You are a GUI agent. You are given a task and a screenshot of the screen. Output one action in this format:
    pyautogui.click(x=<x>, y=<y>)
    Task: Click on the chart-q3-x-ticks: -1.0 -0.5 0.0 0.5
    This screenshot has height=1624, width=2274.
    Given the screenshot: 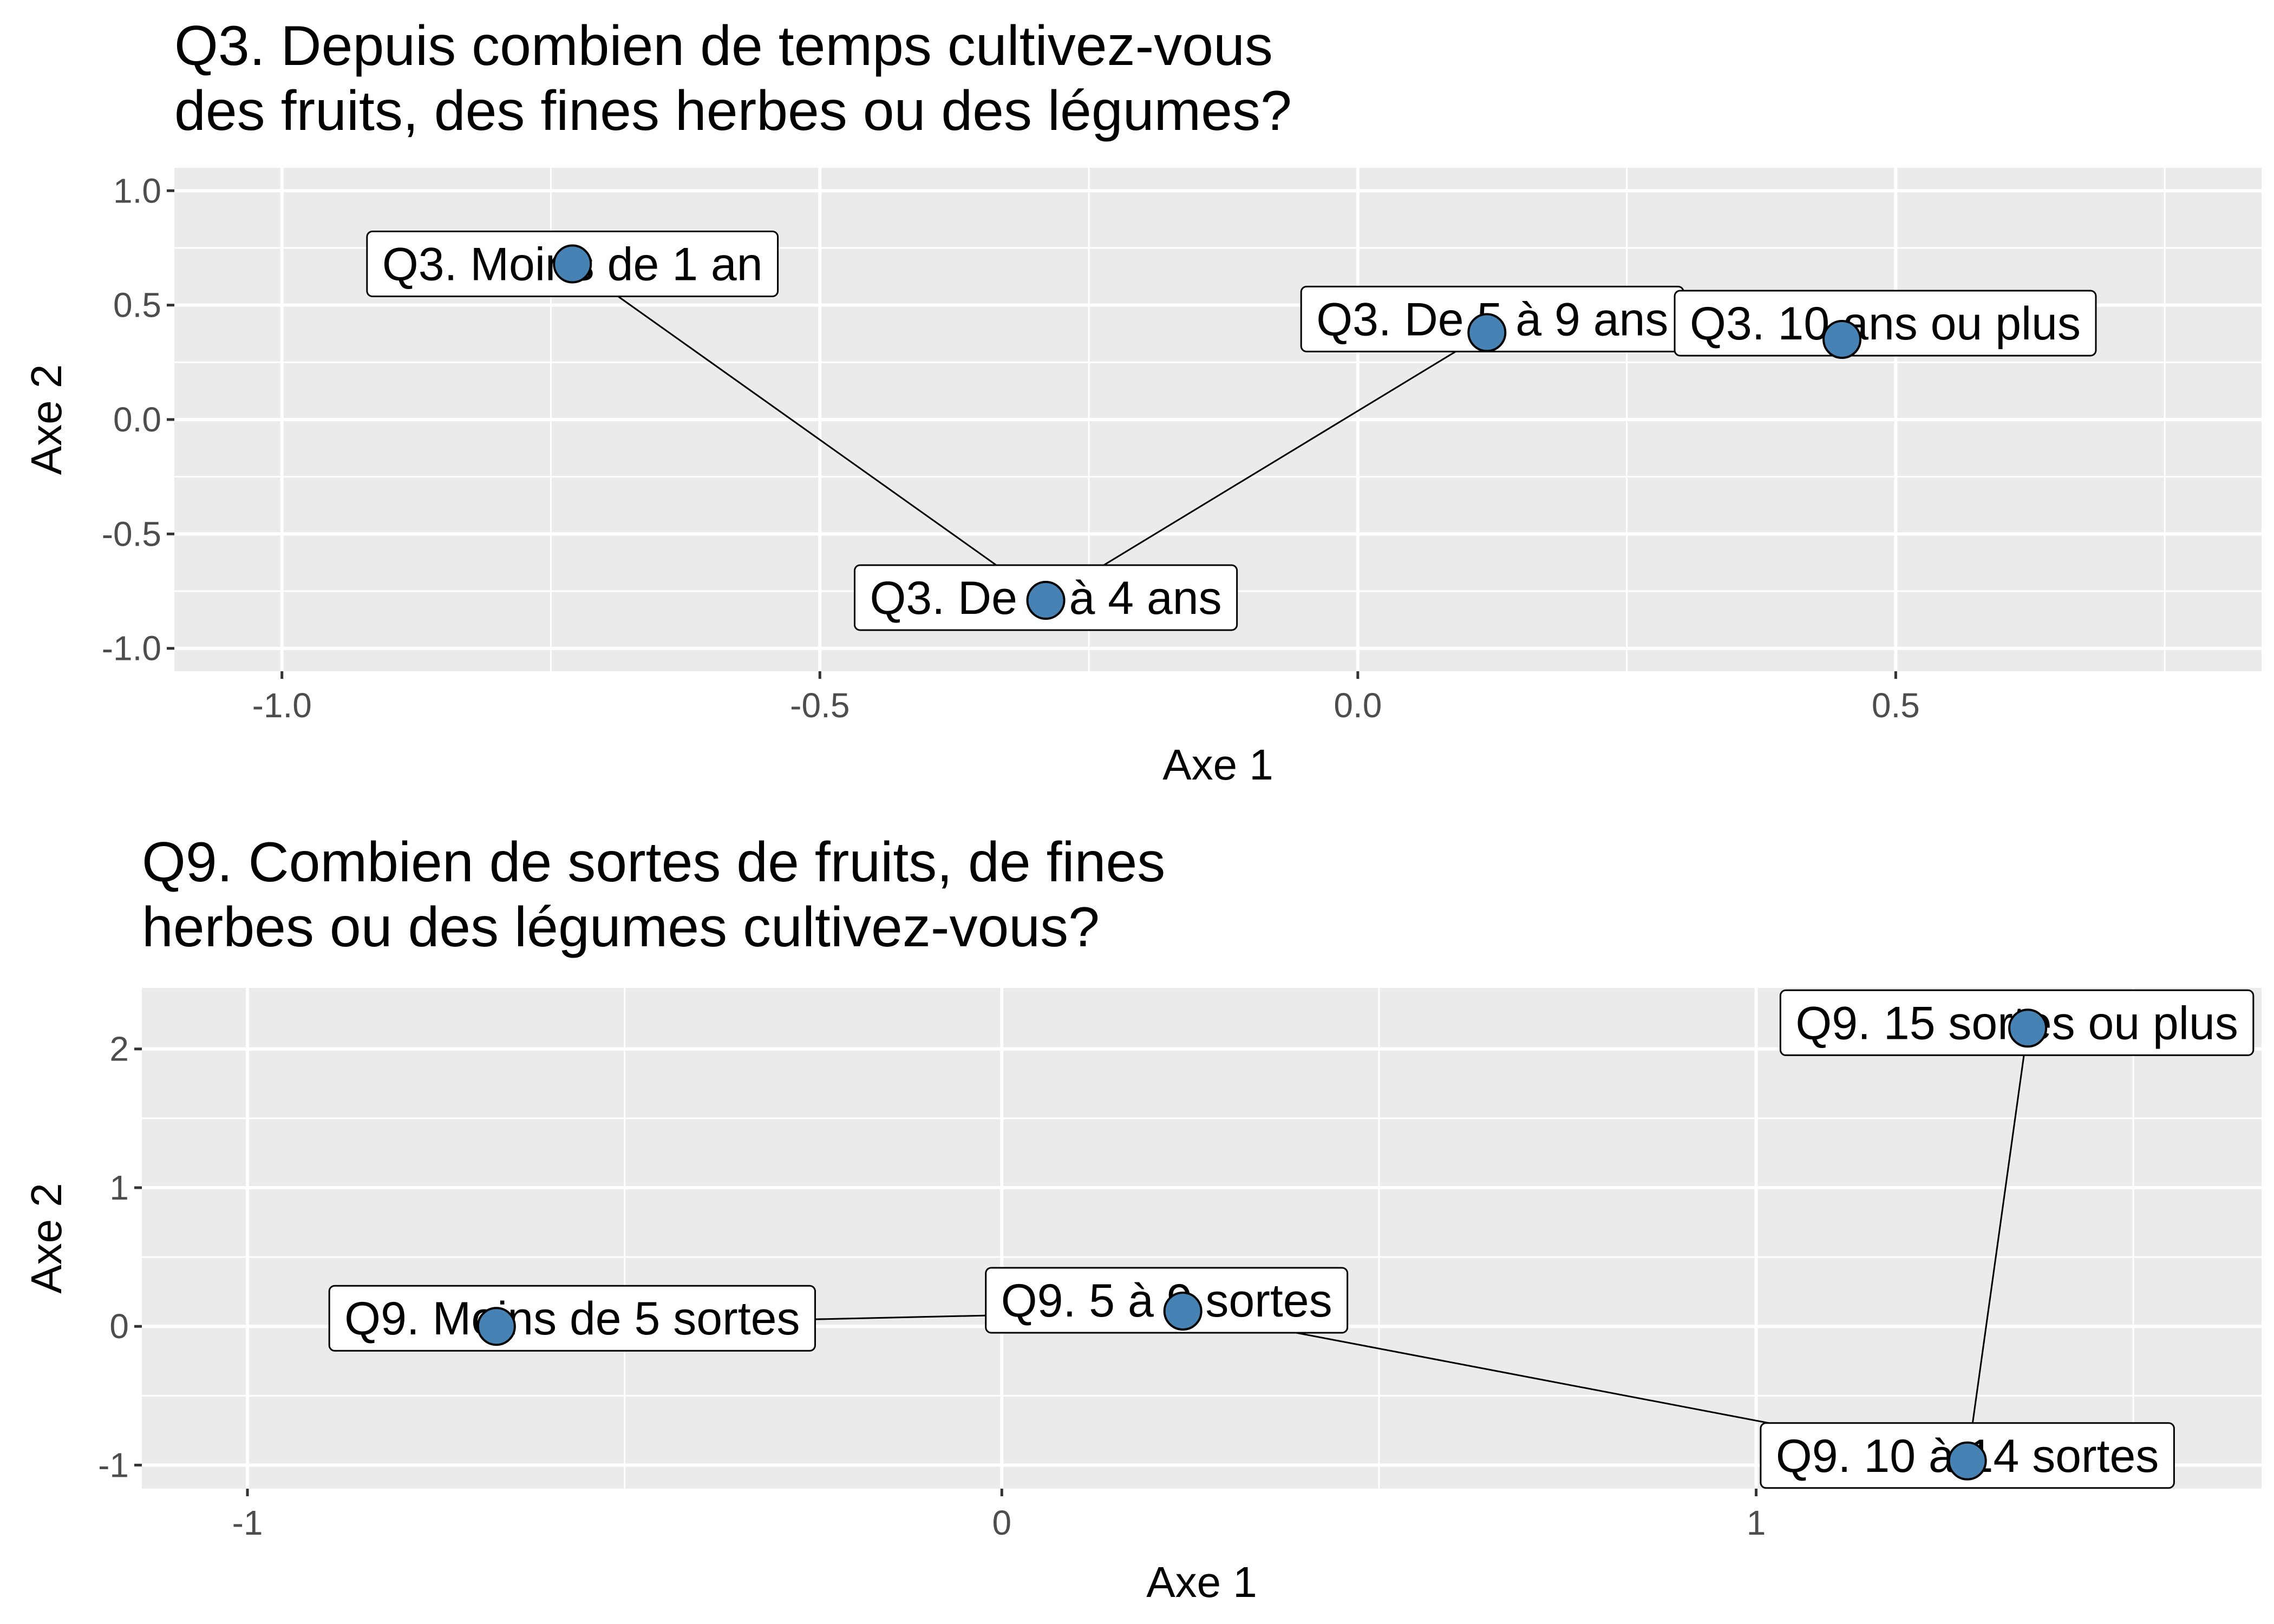 What is the action you would take?
    pyautogui.click(x=1086, y=698)
    